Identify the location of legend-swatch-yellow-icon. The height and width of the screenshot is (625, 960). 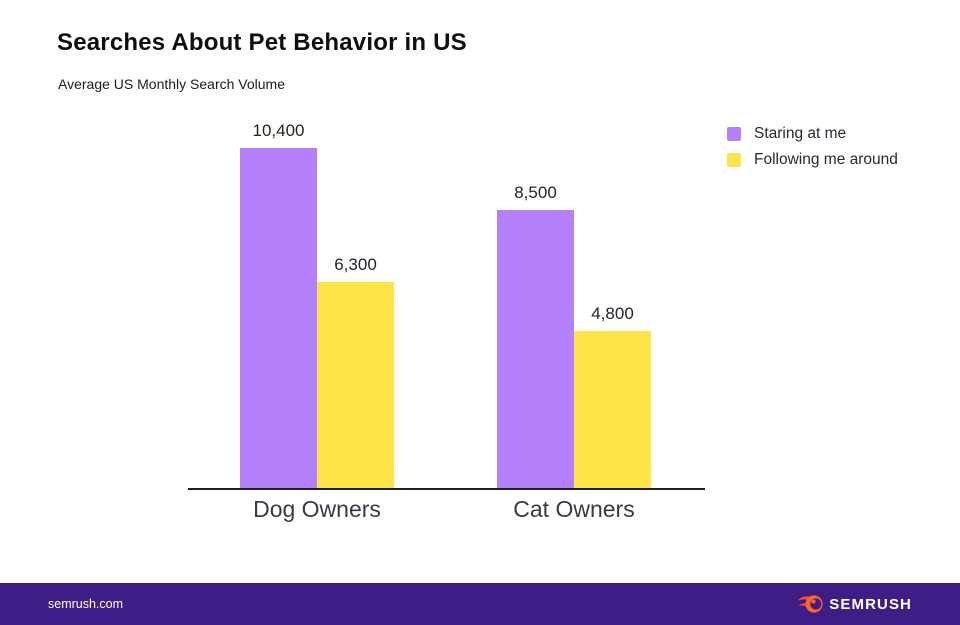
(734, 160).